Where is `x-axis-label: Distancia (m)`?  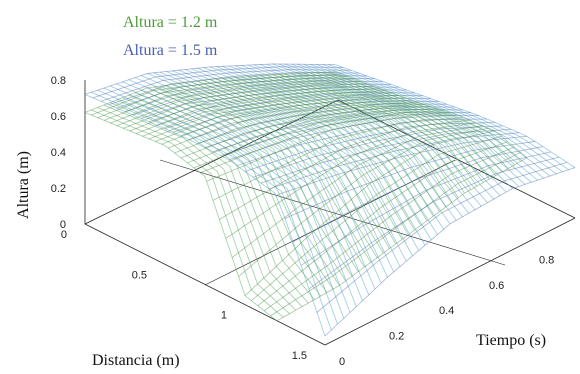
x-axis-label: Distancia (m) is located at coordinates (136, 360).